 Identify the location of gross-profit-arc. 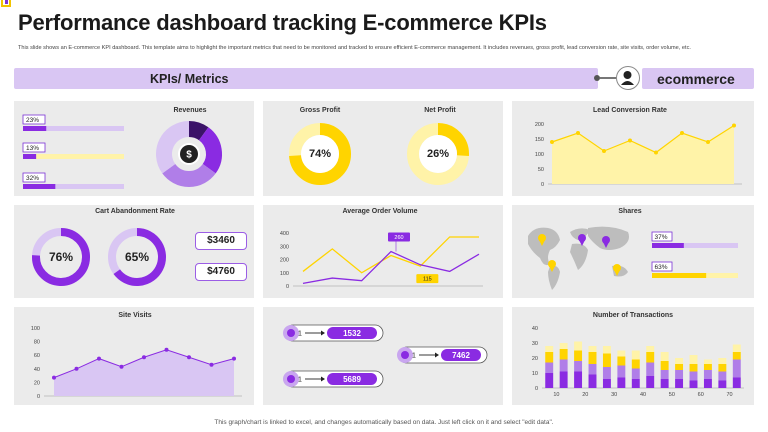
(320, 154).